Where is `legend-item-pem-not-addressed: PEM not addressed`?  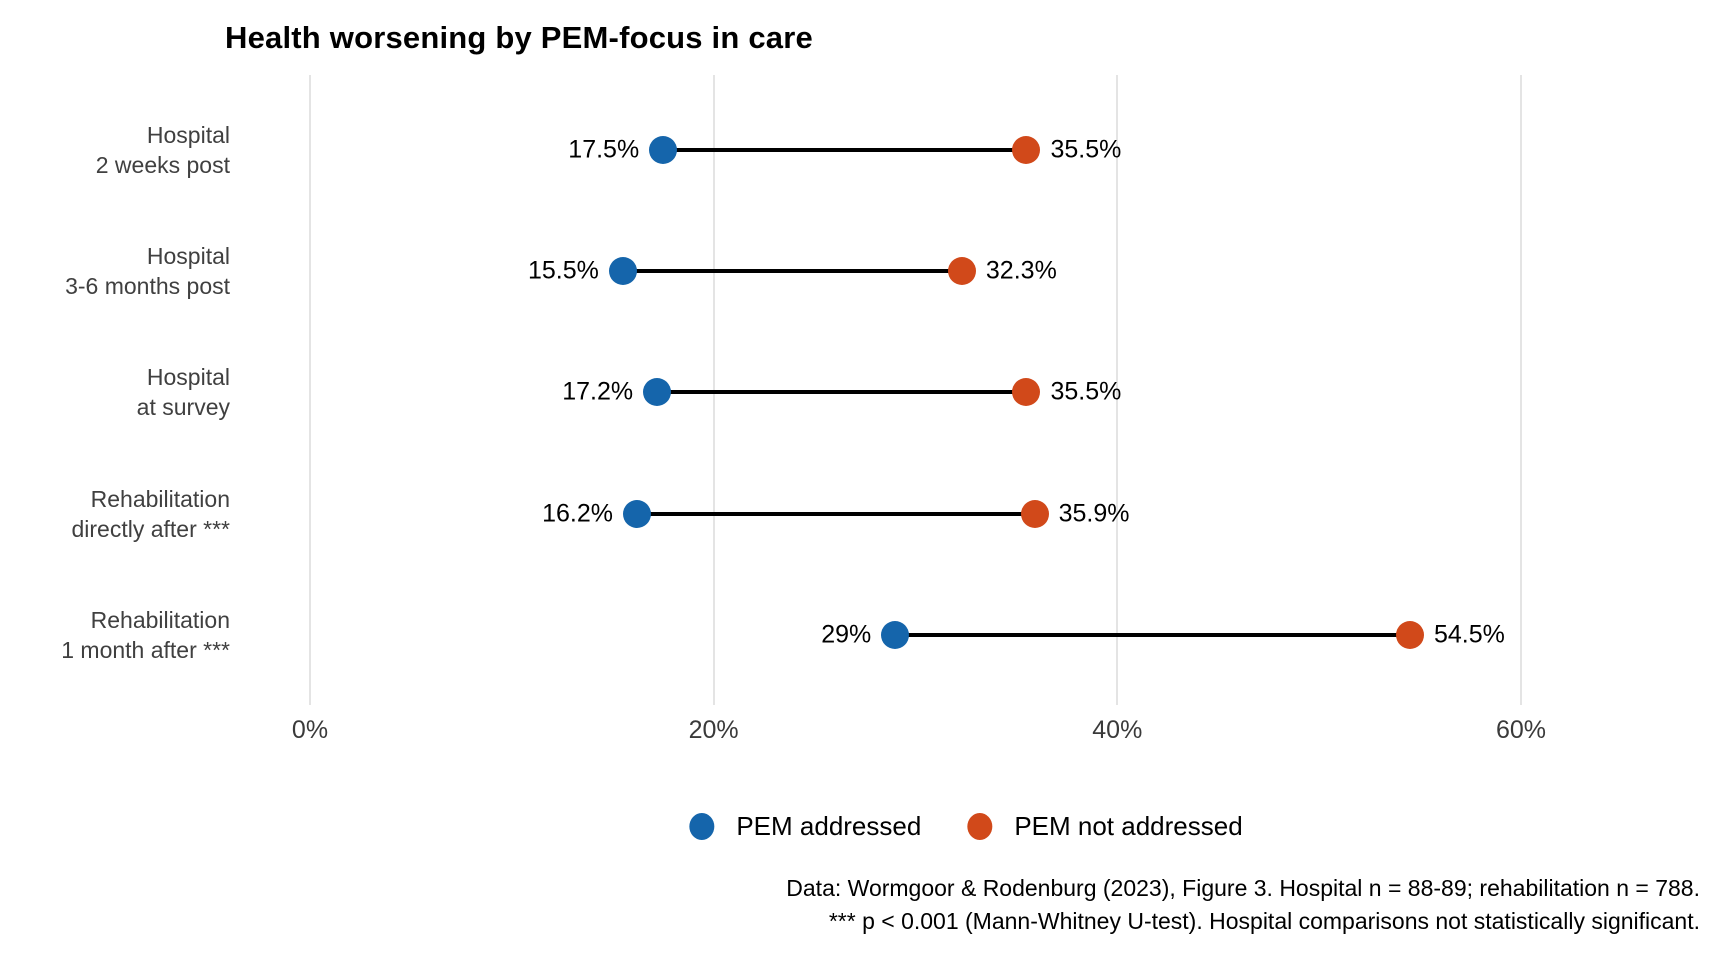 legend-item-pem-not-addressed: PEM not addressed is located at coordinates (1105, 826).